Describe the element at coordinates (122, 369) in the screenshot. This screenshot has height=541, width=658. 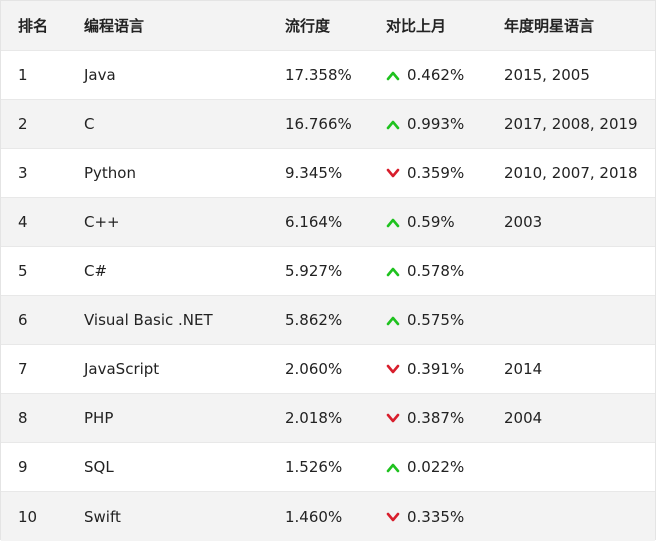
I see `language-cell: JavaScript` at that location.